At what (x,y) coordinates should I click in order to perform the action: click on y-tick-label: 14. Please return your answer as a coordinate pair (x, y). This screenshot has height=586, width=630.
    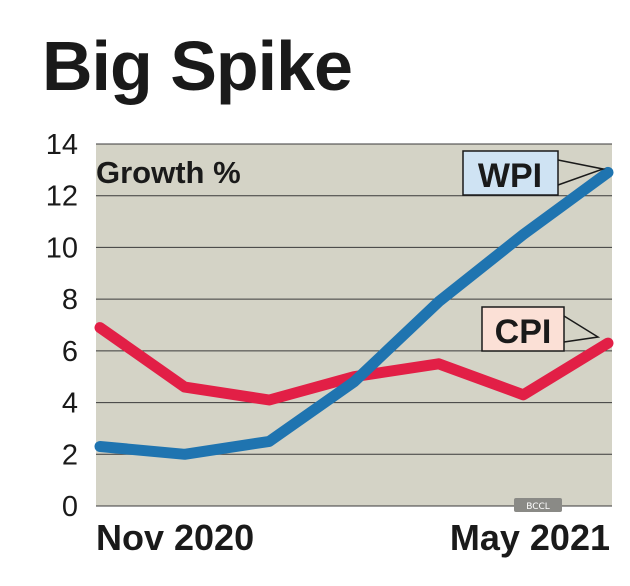
    Looking at the image, I should click on (62, 145).